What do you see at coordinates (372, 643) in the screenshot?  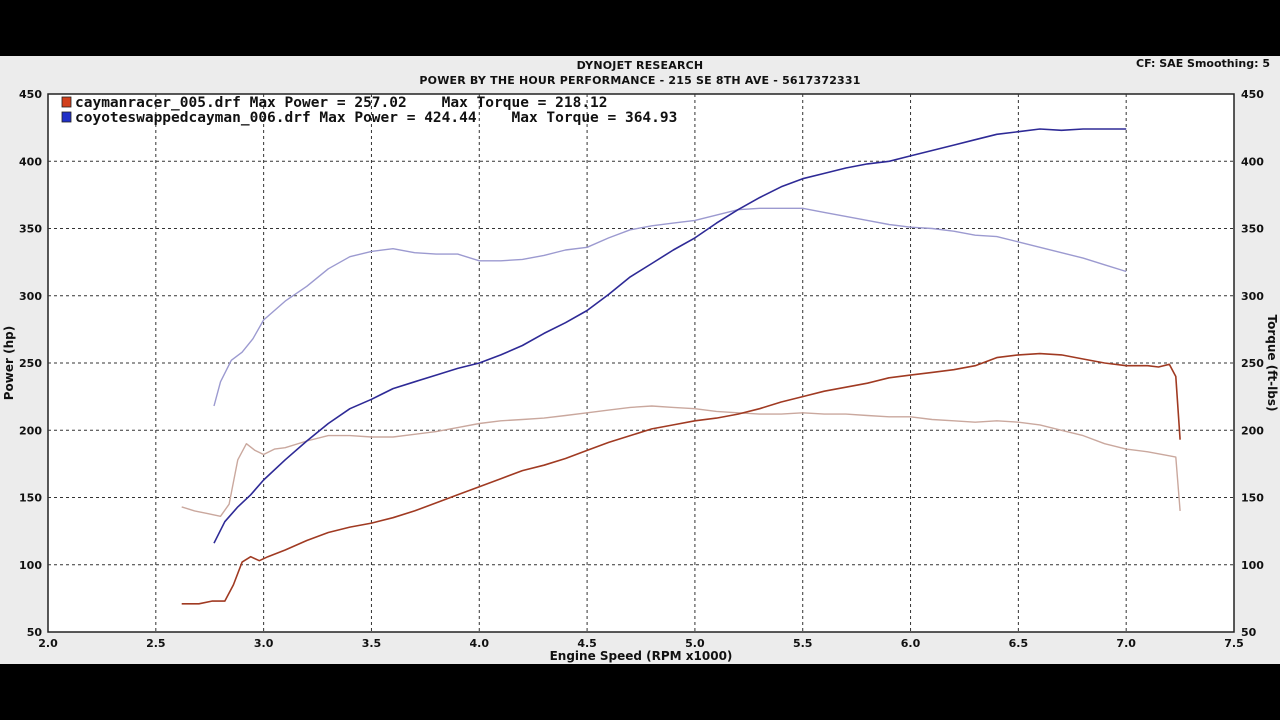 I see `x-tick-label: 3.5` at bounding box center [372, 643].